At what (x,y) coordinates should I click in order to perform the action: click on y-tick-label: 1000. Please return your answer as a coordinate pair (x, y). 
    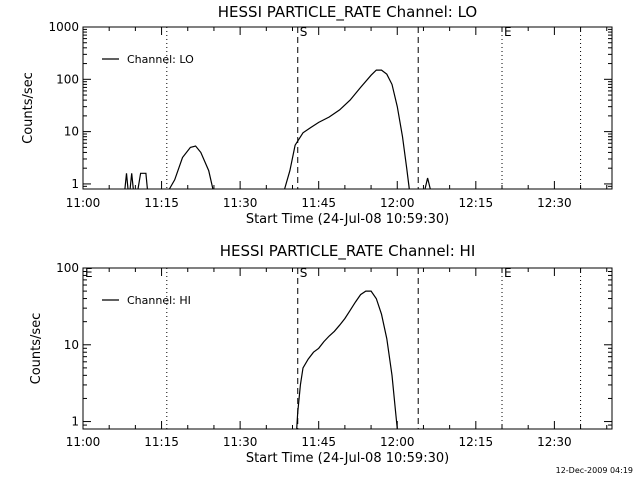
    Looking at the image, I should click on (63, 27).